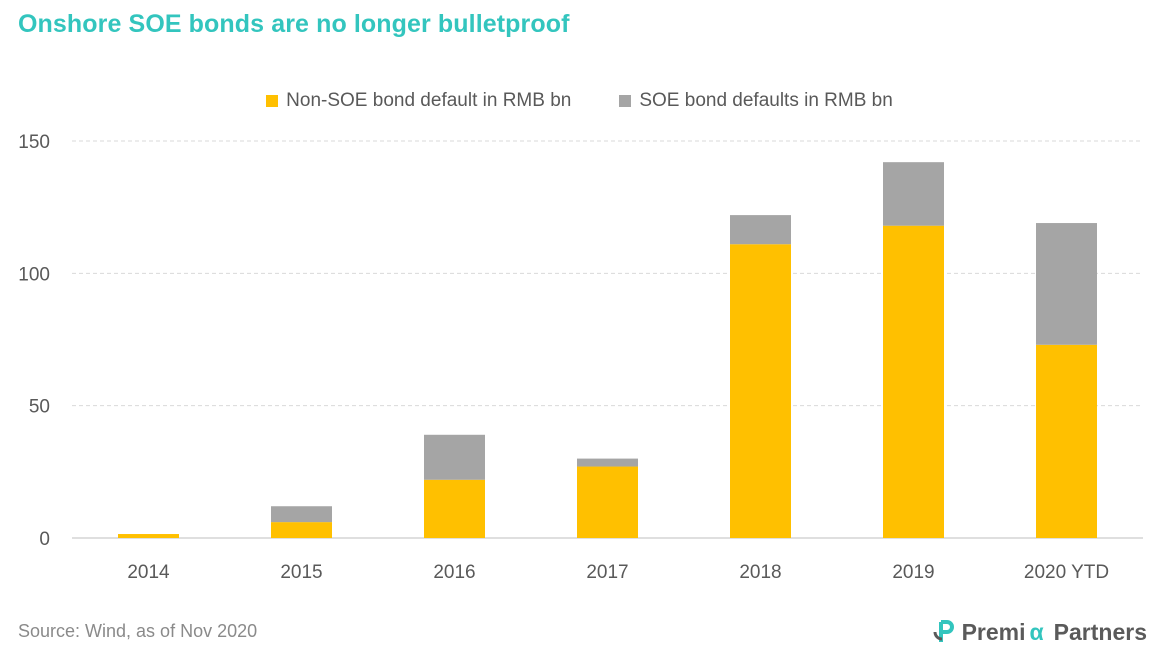 The height and width of the screenshot is (658, 1159). What do you see at coordinates (913, 572) in the screenshot?
I see `x-tick-label: 2019` at bounding box center [913, 572].